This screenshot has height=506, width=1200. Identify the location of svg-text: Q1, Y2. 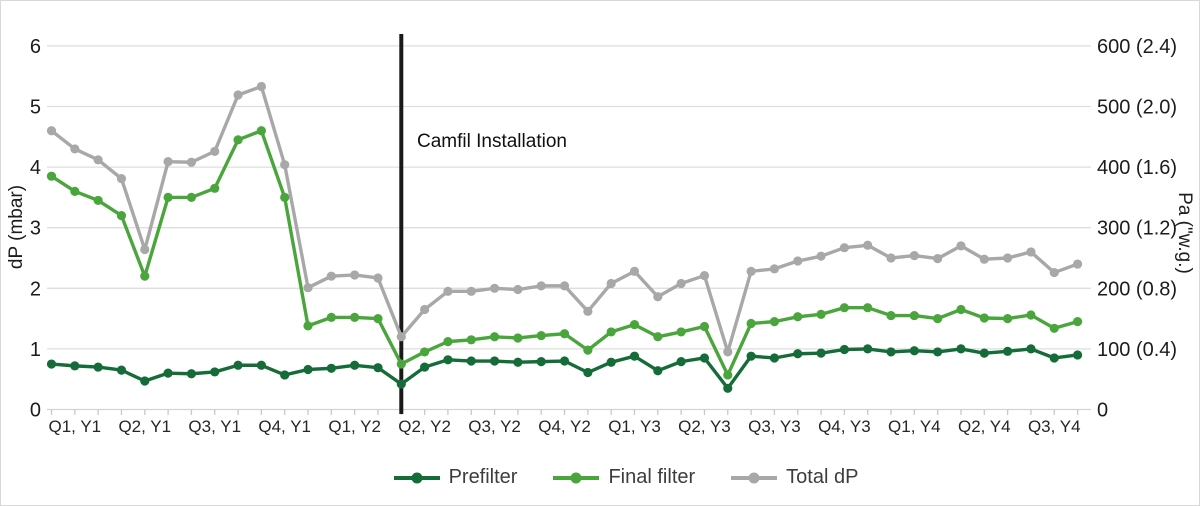
(354, 426).